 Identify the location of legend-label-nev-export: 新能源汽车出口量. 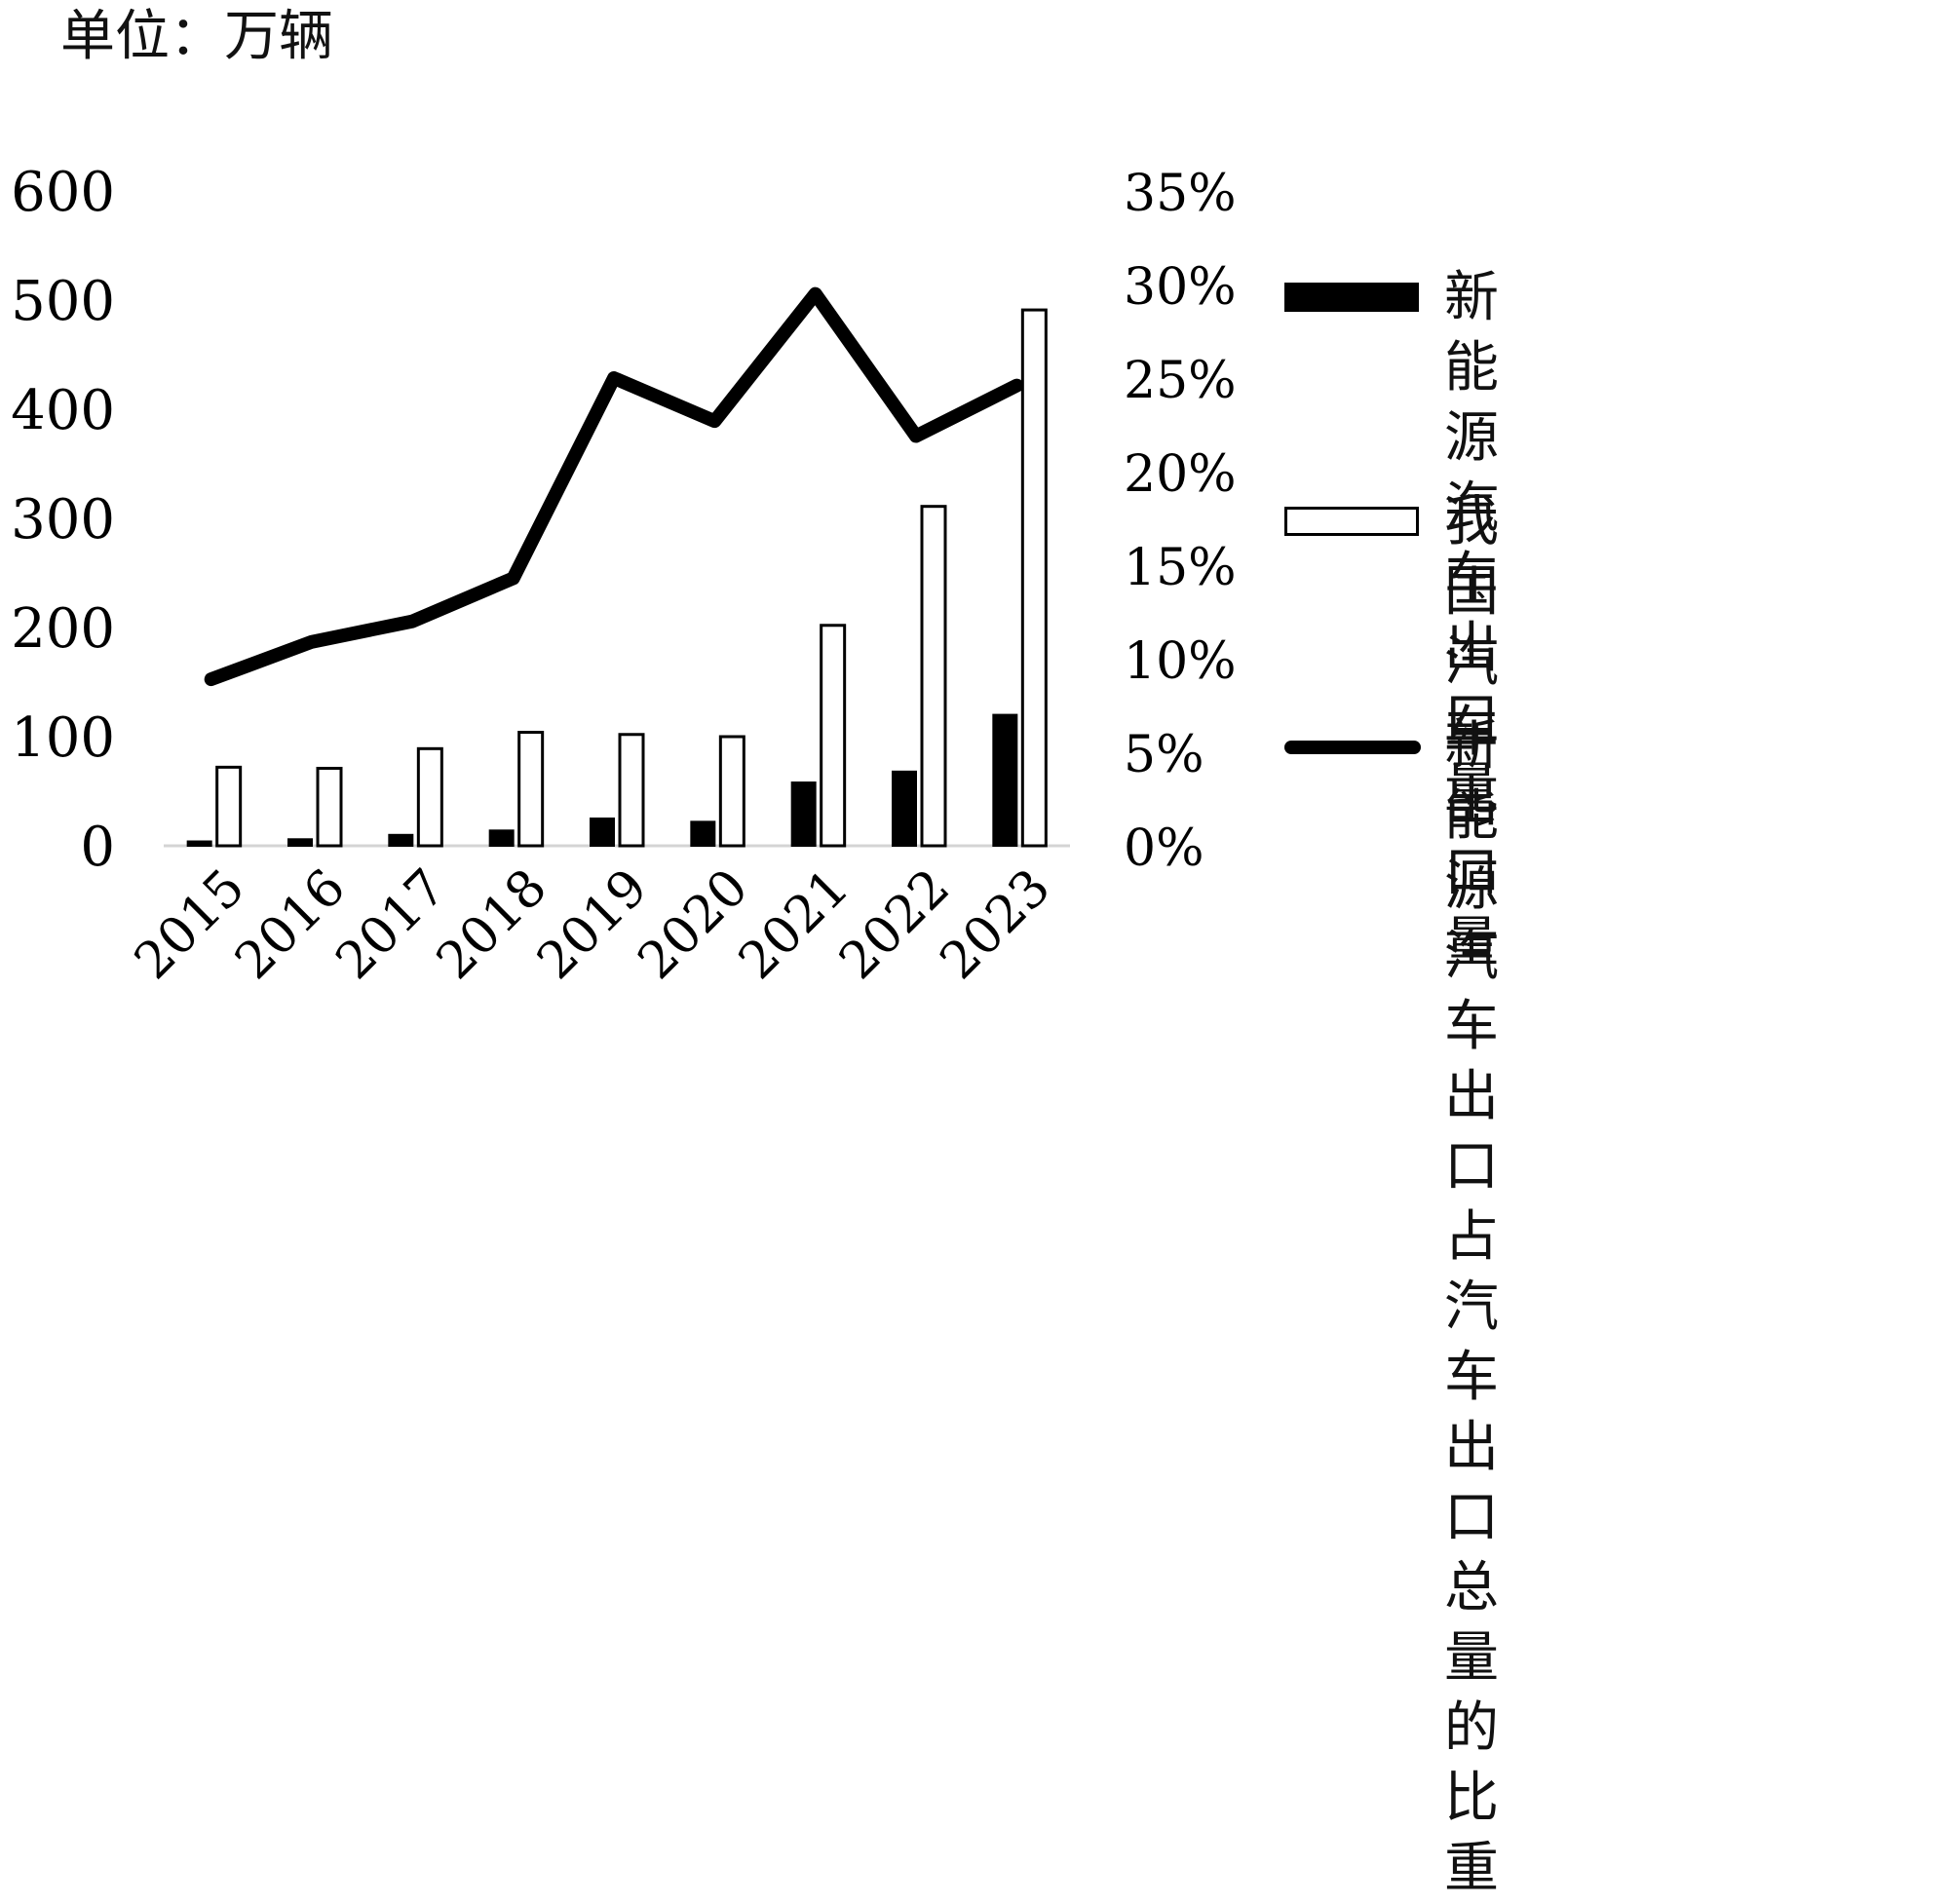
(1471, 543).